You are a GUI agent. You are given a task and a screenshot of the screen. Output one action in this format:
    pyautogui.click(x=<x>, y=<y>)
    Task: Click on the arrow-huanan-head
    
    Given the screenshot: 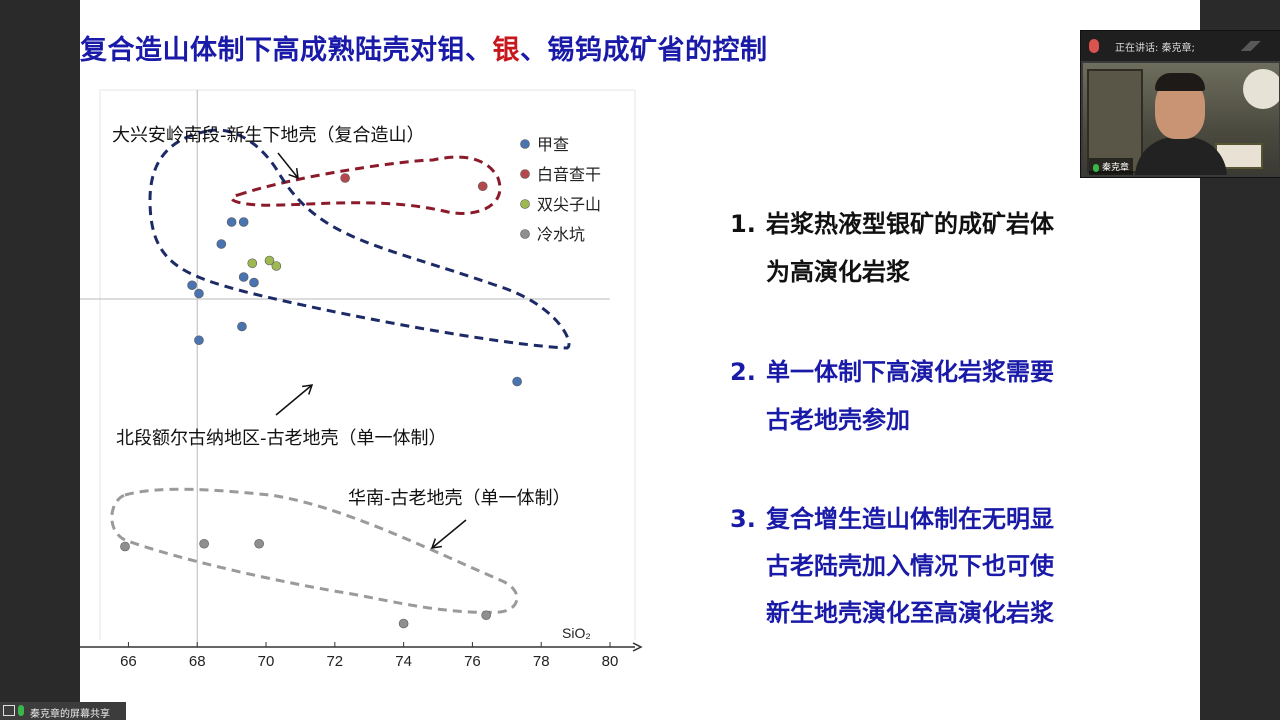 What is the action you would take?
    pyautogui.click(x=436, y=543)
    